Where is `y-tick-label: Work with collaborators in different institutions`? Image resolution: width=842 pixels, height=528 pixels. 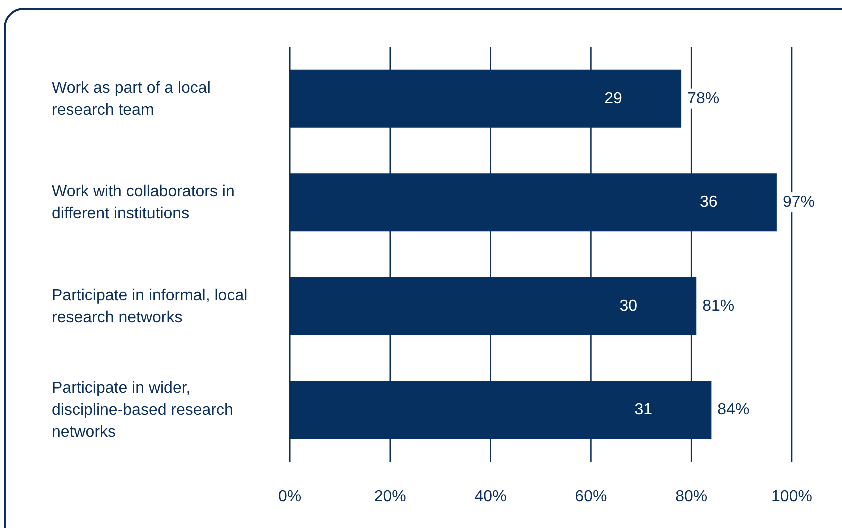
y-tick-label: Work with collaborators in different institutions is located at coordinates (143, 202).